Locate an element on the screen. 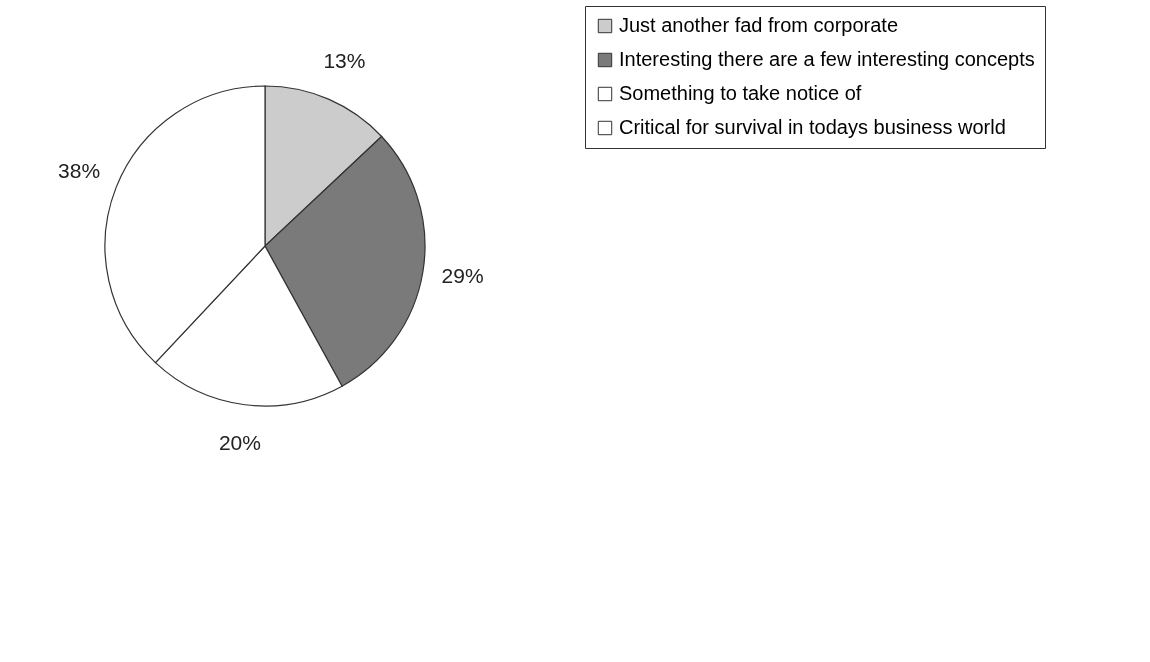 Image resolution: width=1150 pixels, height=662 pixels. legend-label: Just another fad from corporate is located at coordinates (759, 25).